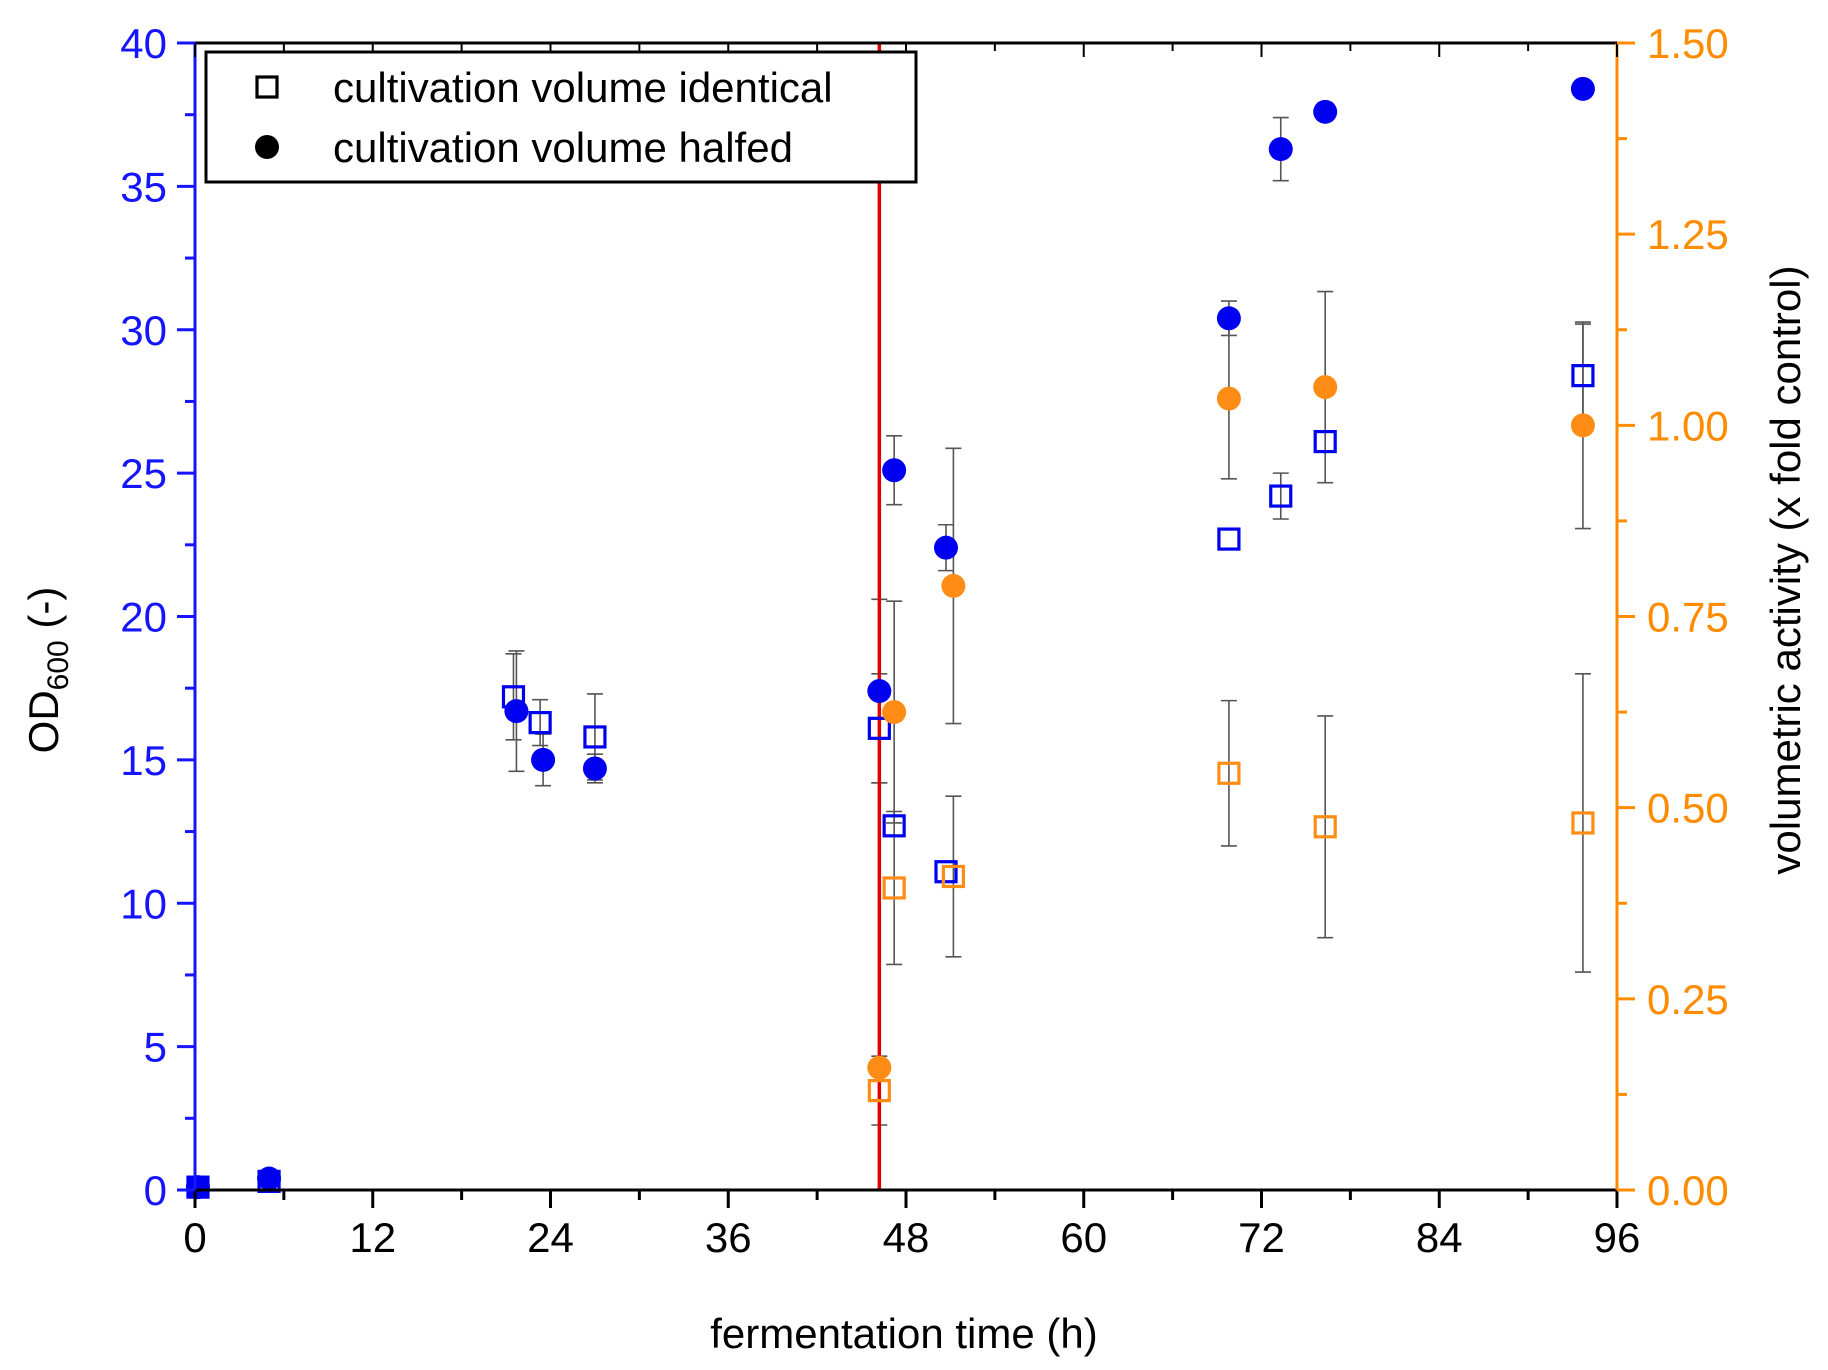  Describe the element at coordinates (267, 147) in the screenshot. I see `legend-marker-circle` at that location.